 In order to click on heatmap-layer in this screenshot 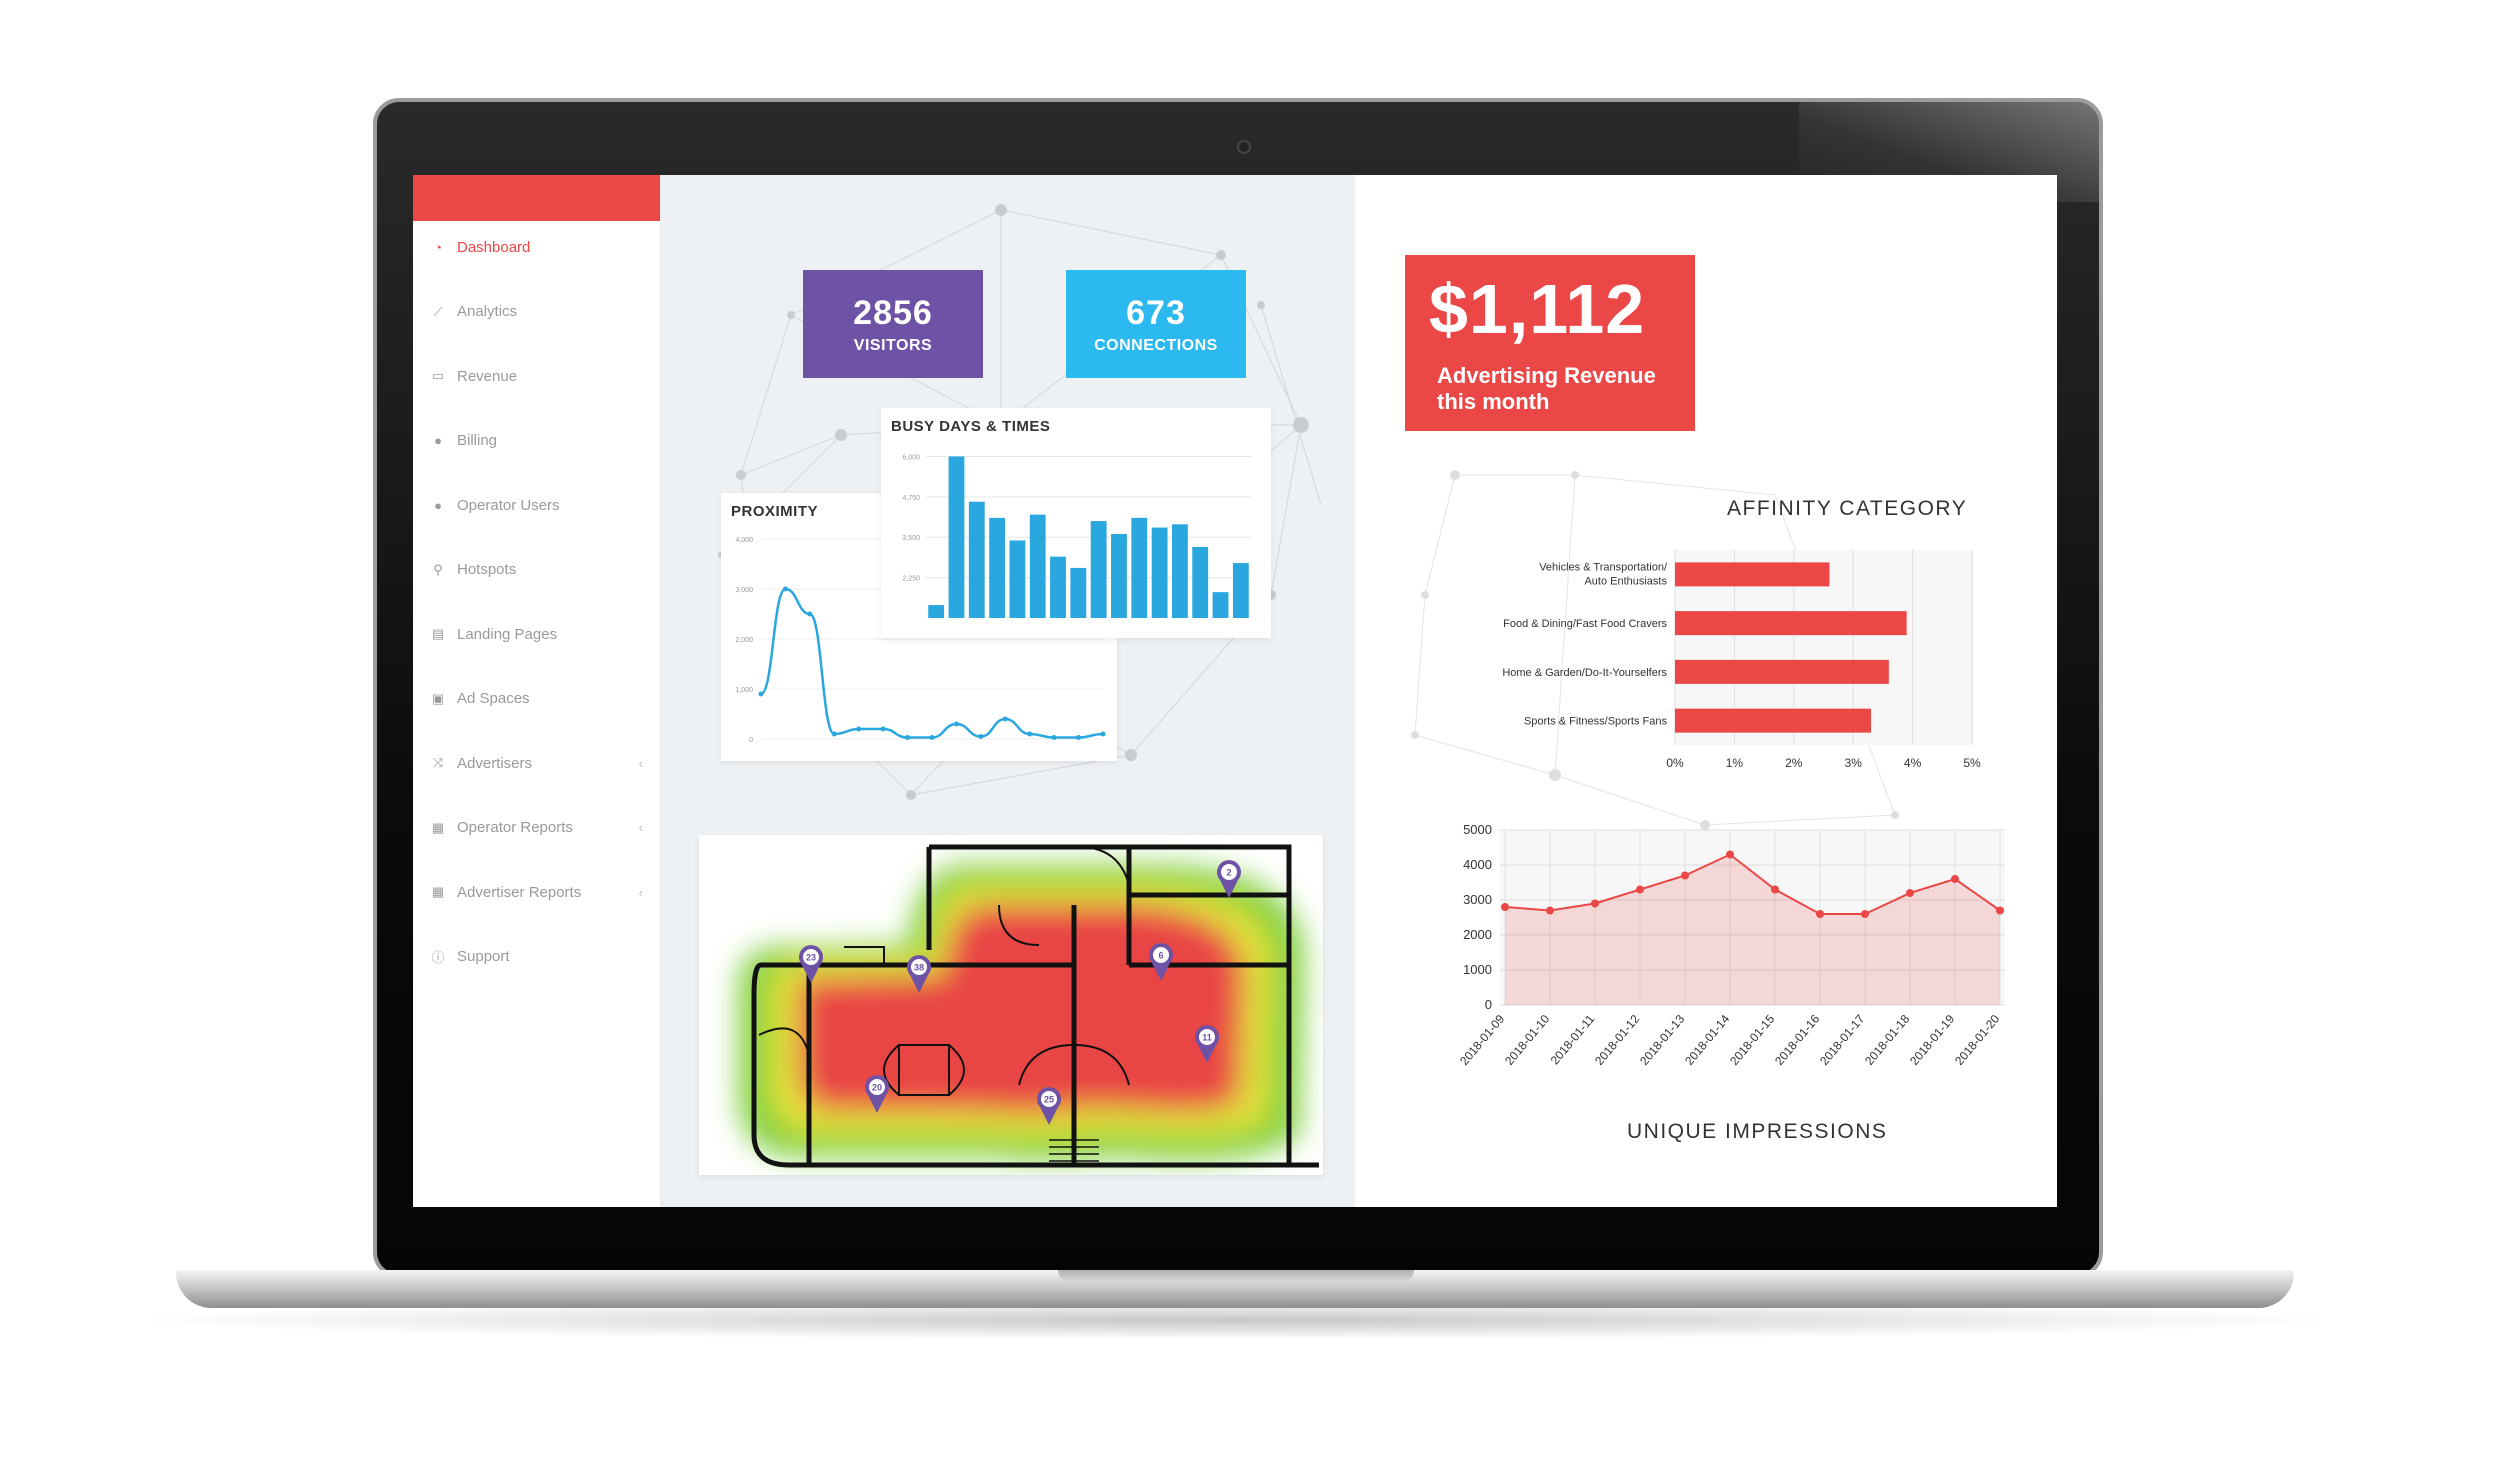, I will do `click(1021, 1013)`.